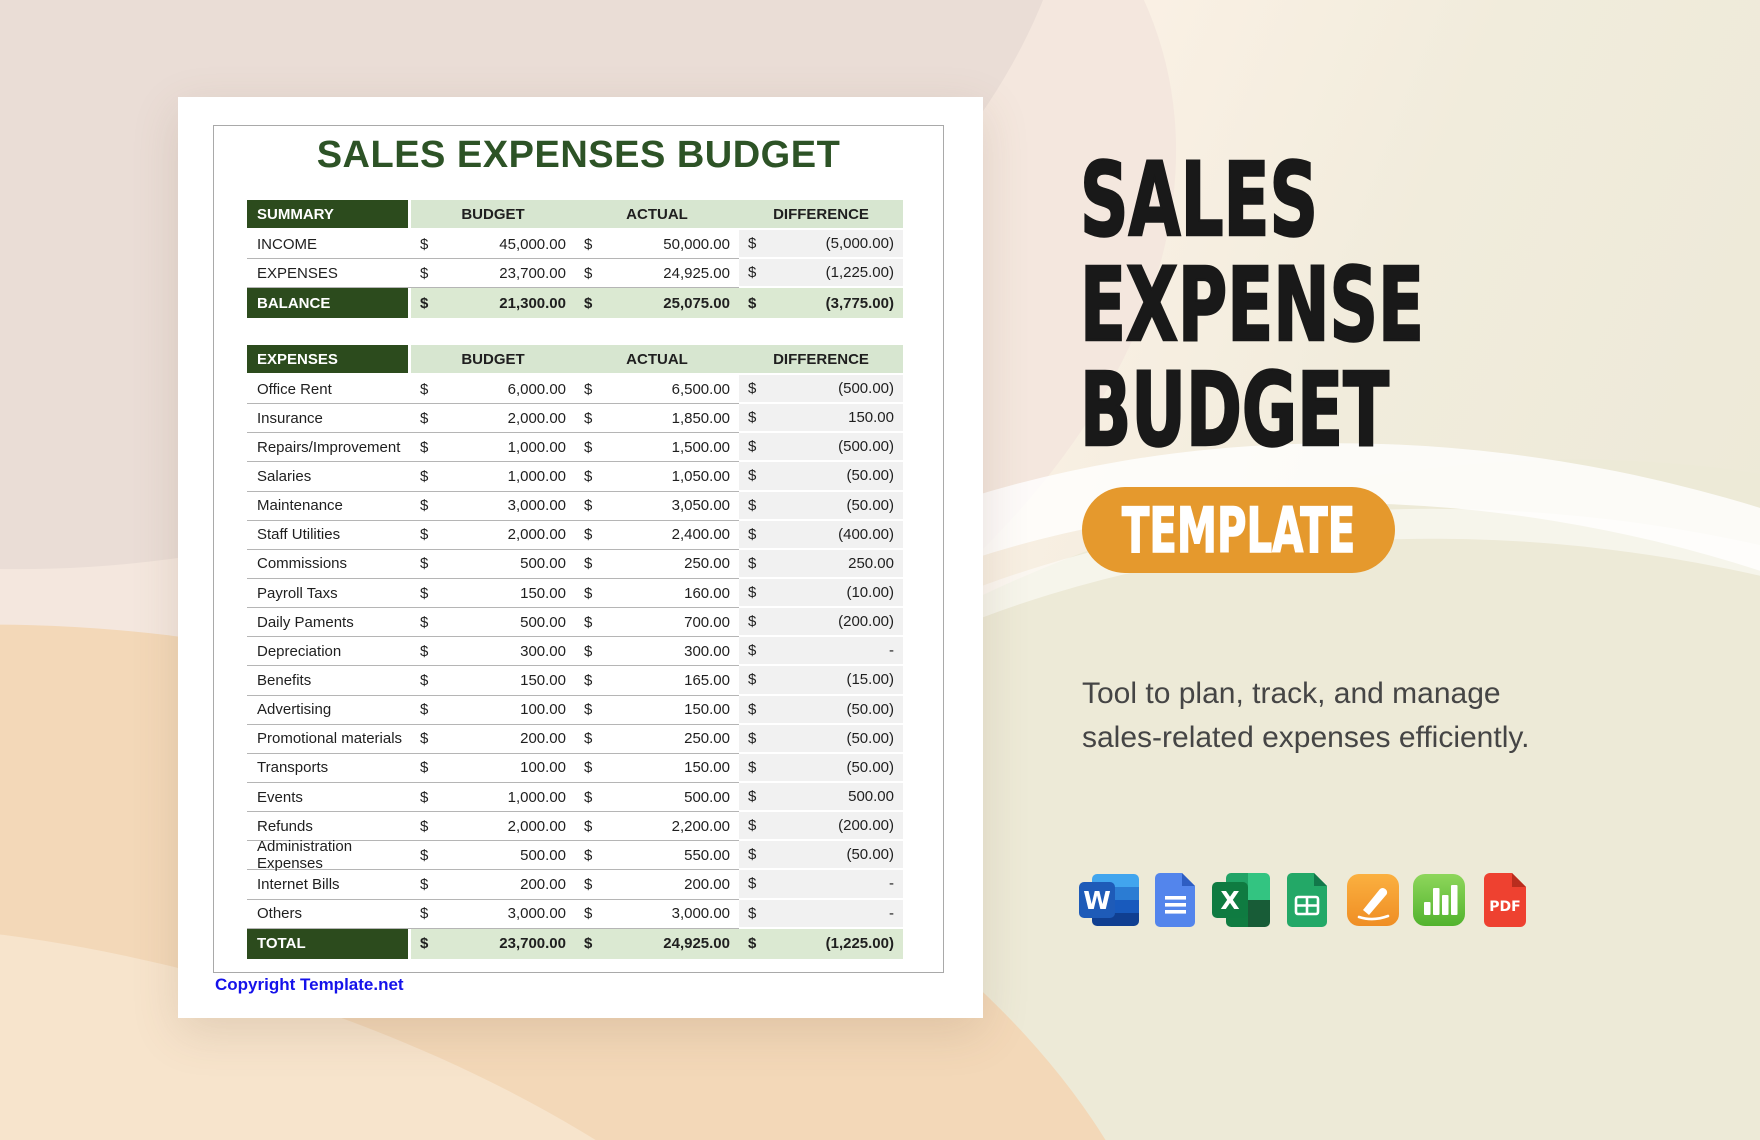 Image resolution: width=1760 pixels, height=1140 pixels. Describe the element at coordinates (821, 215) in the screenshot. I see `column-header-difference: DIFFERENCE` at that location.